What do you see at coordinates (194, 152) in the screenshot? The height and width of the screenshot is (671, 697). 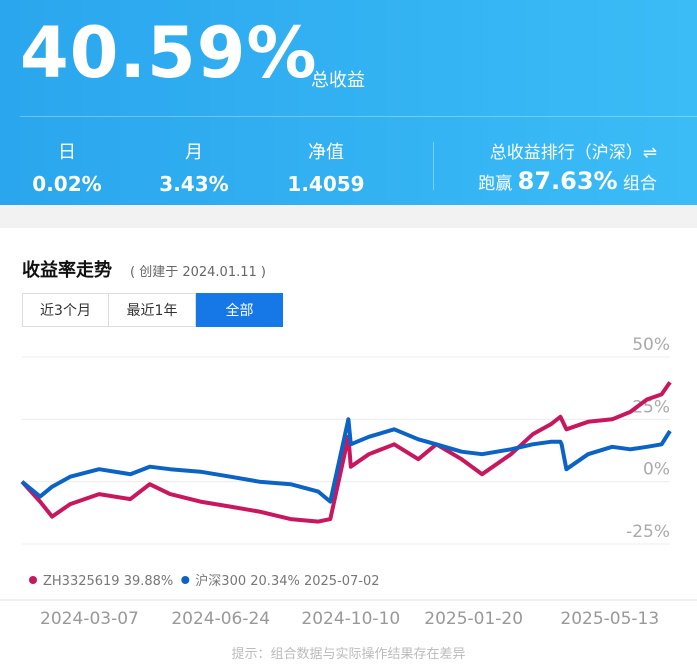 I see `stat-label: 月` at bounding box center [194, 152].